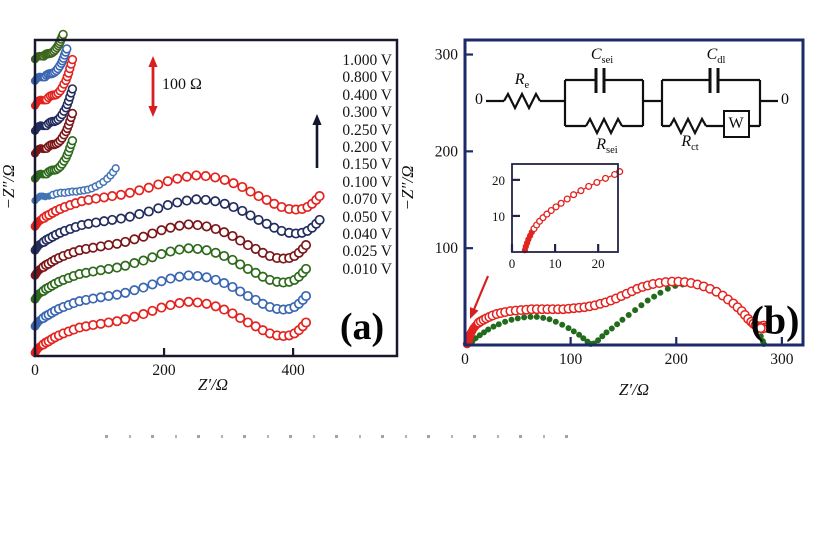  I want to click on legend-item: 0.070 V, so click(367, 200).